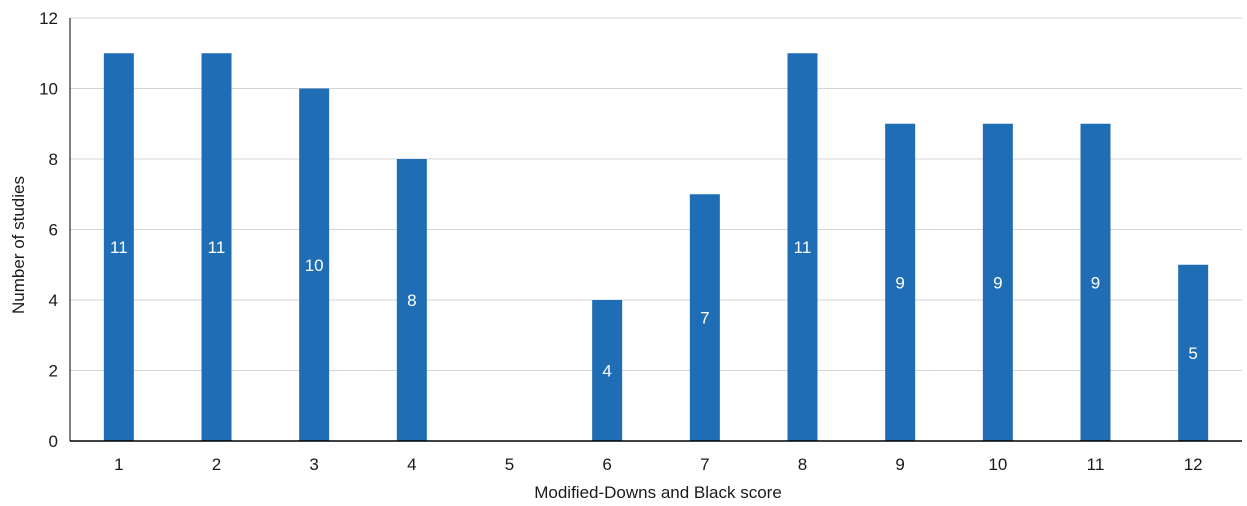 The image size is (1247, 506). I want to click on y-tick-label: 4, so click(53, 300).